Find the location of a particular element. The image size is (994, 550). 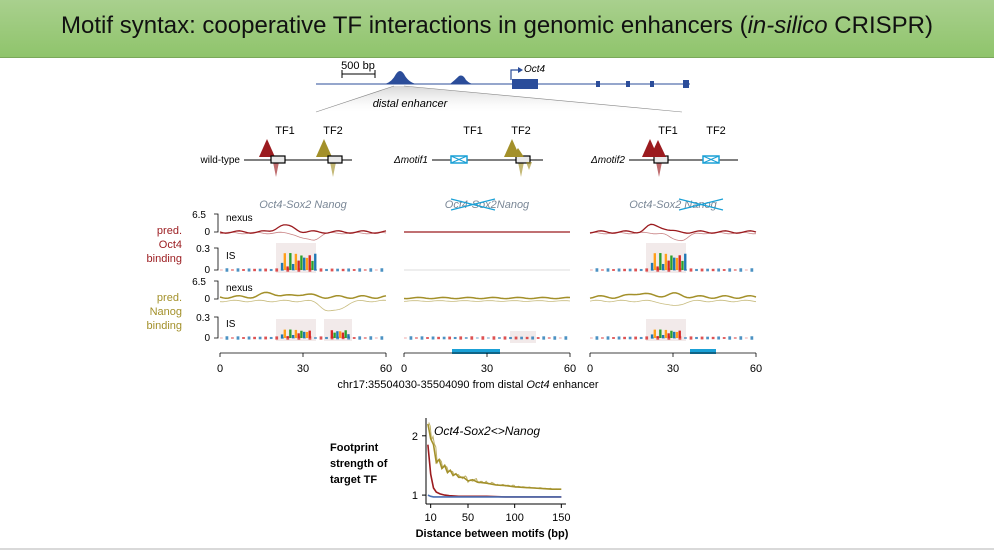

x-tick-label: 0 is located at coordinates (590, 369).